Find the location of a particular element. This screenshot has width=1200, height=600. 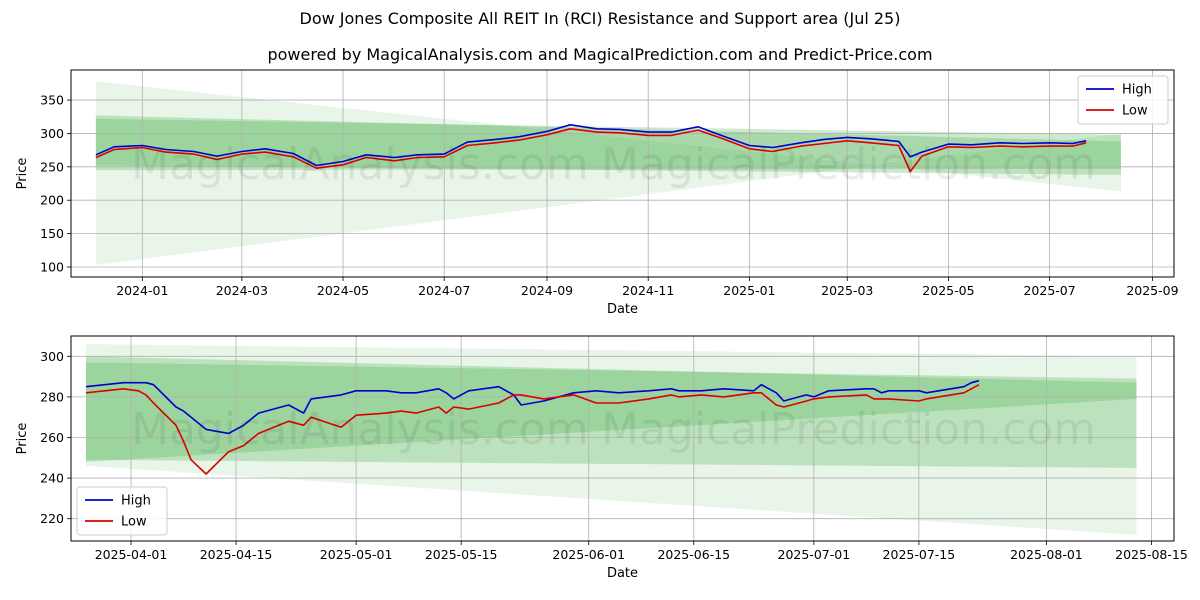

x-tick-label: 2025-09 is located at coordinates (1152, 290).